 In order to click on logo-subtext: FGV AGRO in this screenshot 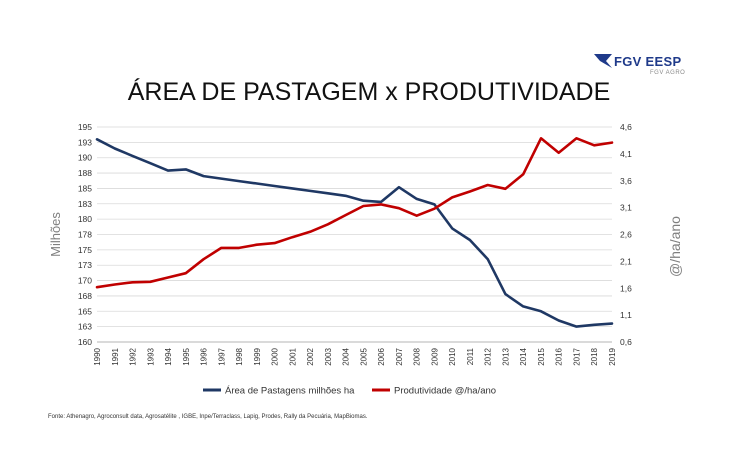, I will do `click(668, 73)`.